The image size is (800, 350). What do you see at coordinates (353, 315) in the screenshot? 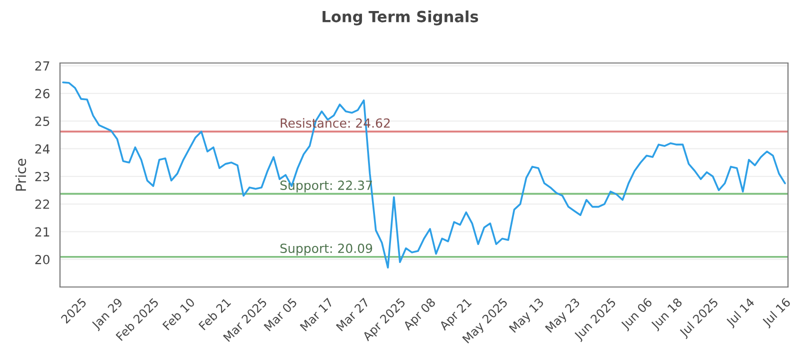
I see `x-tick-label: Mar 27` at bounding box center [353, 315].